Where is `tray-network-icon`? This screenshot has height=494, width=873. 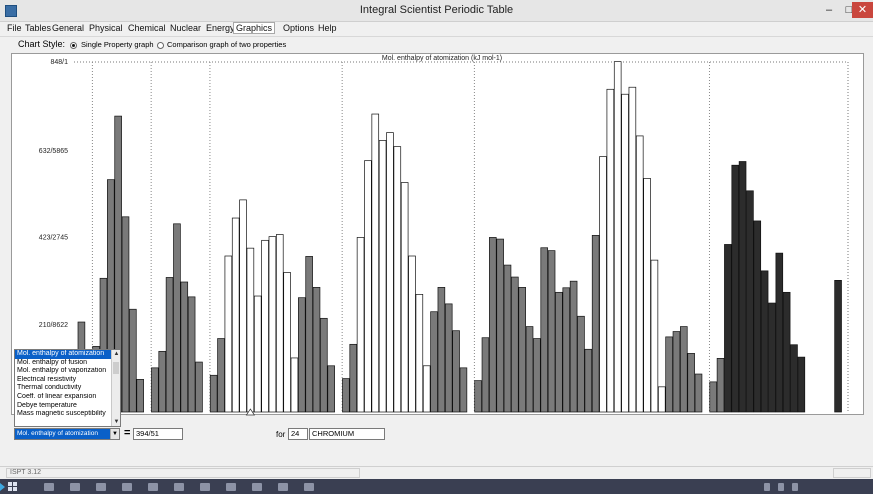 tray-network-icon is located at coordinates (767, 487).